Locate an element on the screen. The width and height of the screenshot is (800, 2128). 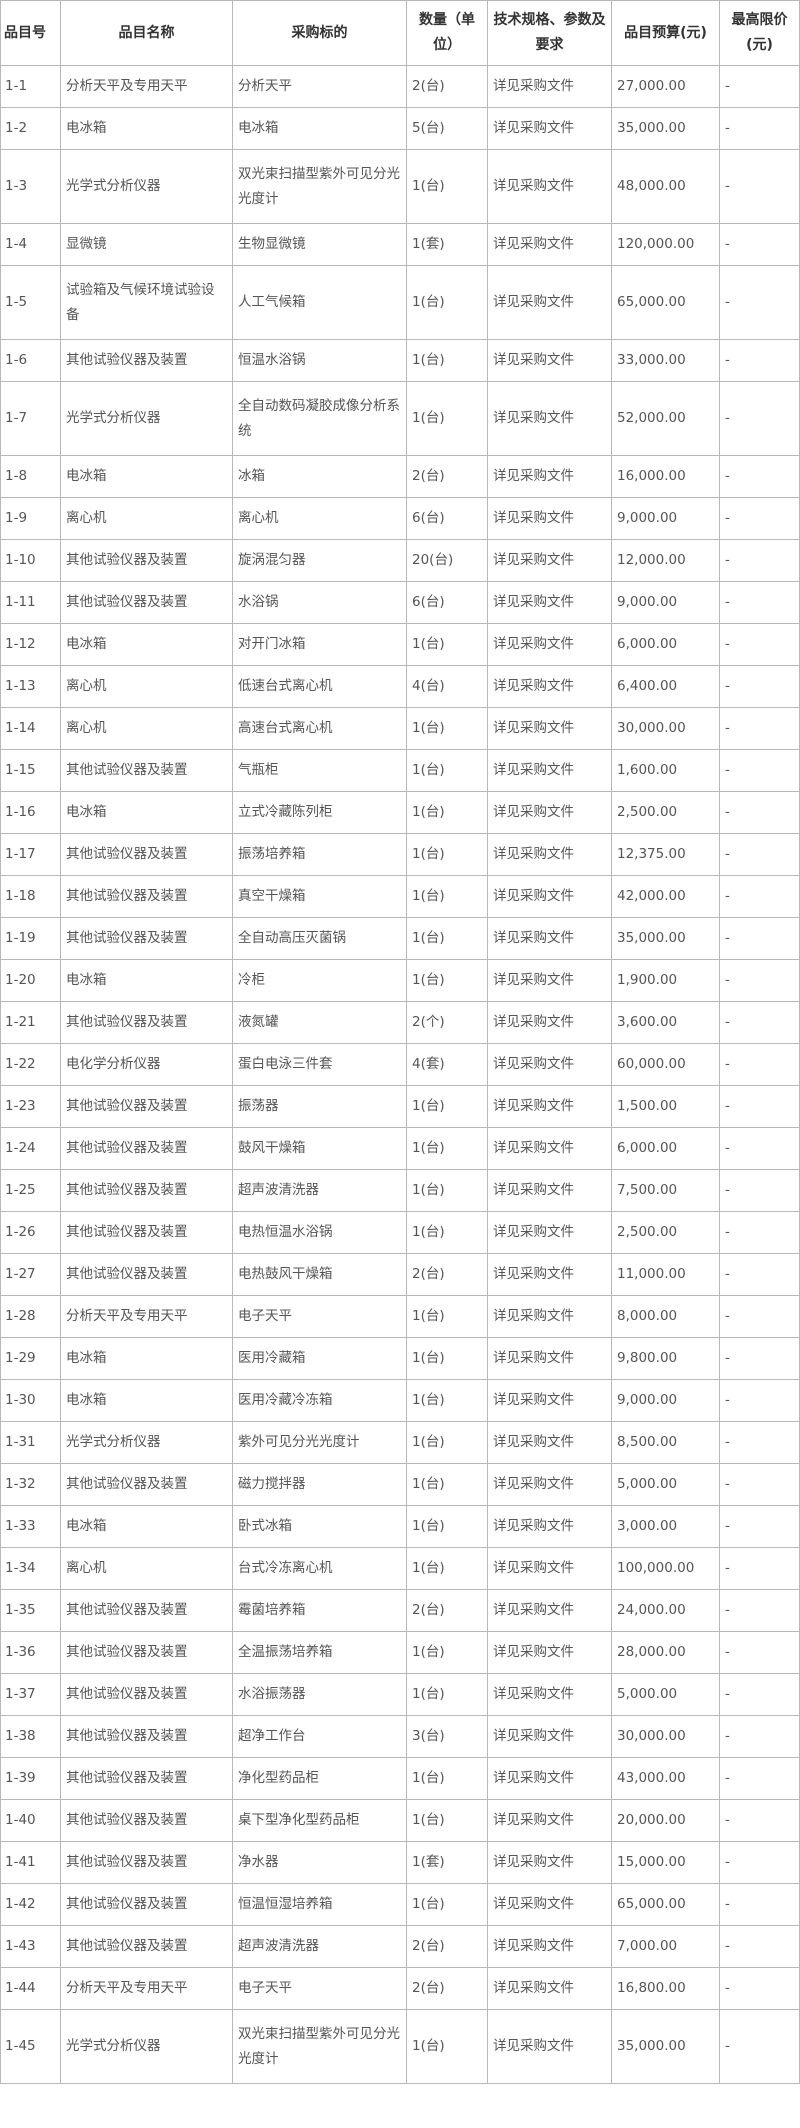
cell-item-no: 1-13 is located at coordinates (30, 686).